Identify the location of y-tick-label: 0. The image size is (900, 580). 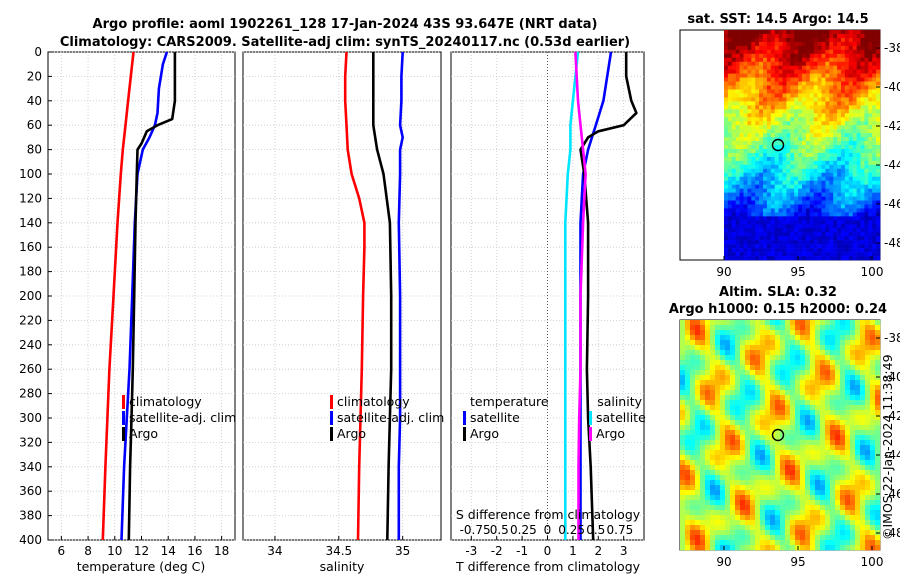
(38, 52).